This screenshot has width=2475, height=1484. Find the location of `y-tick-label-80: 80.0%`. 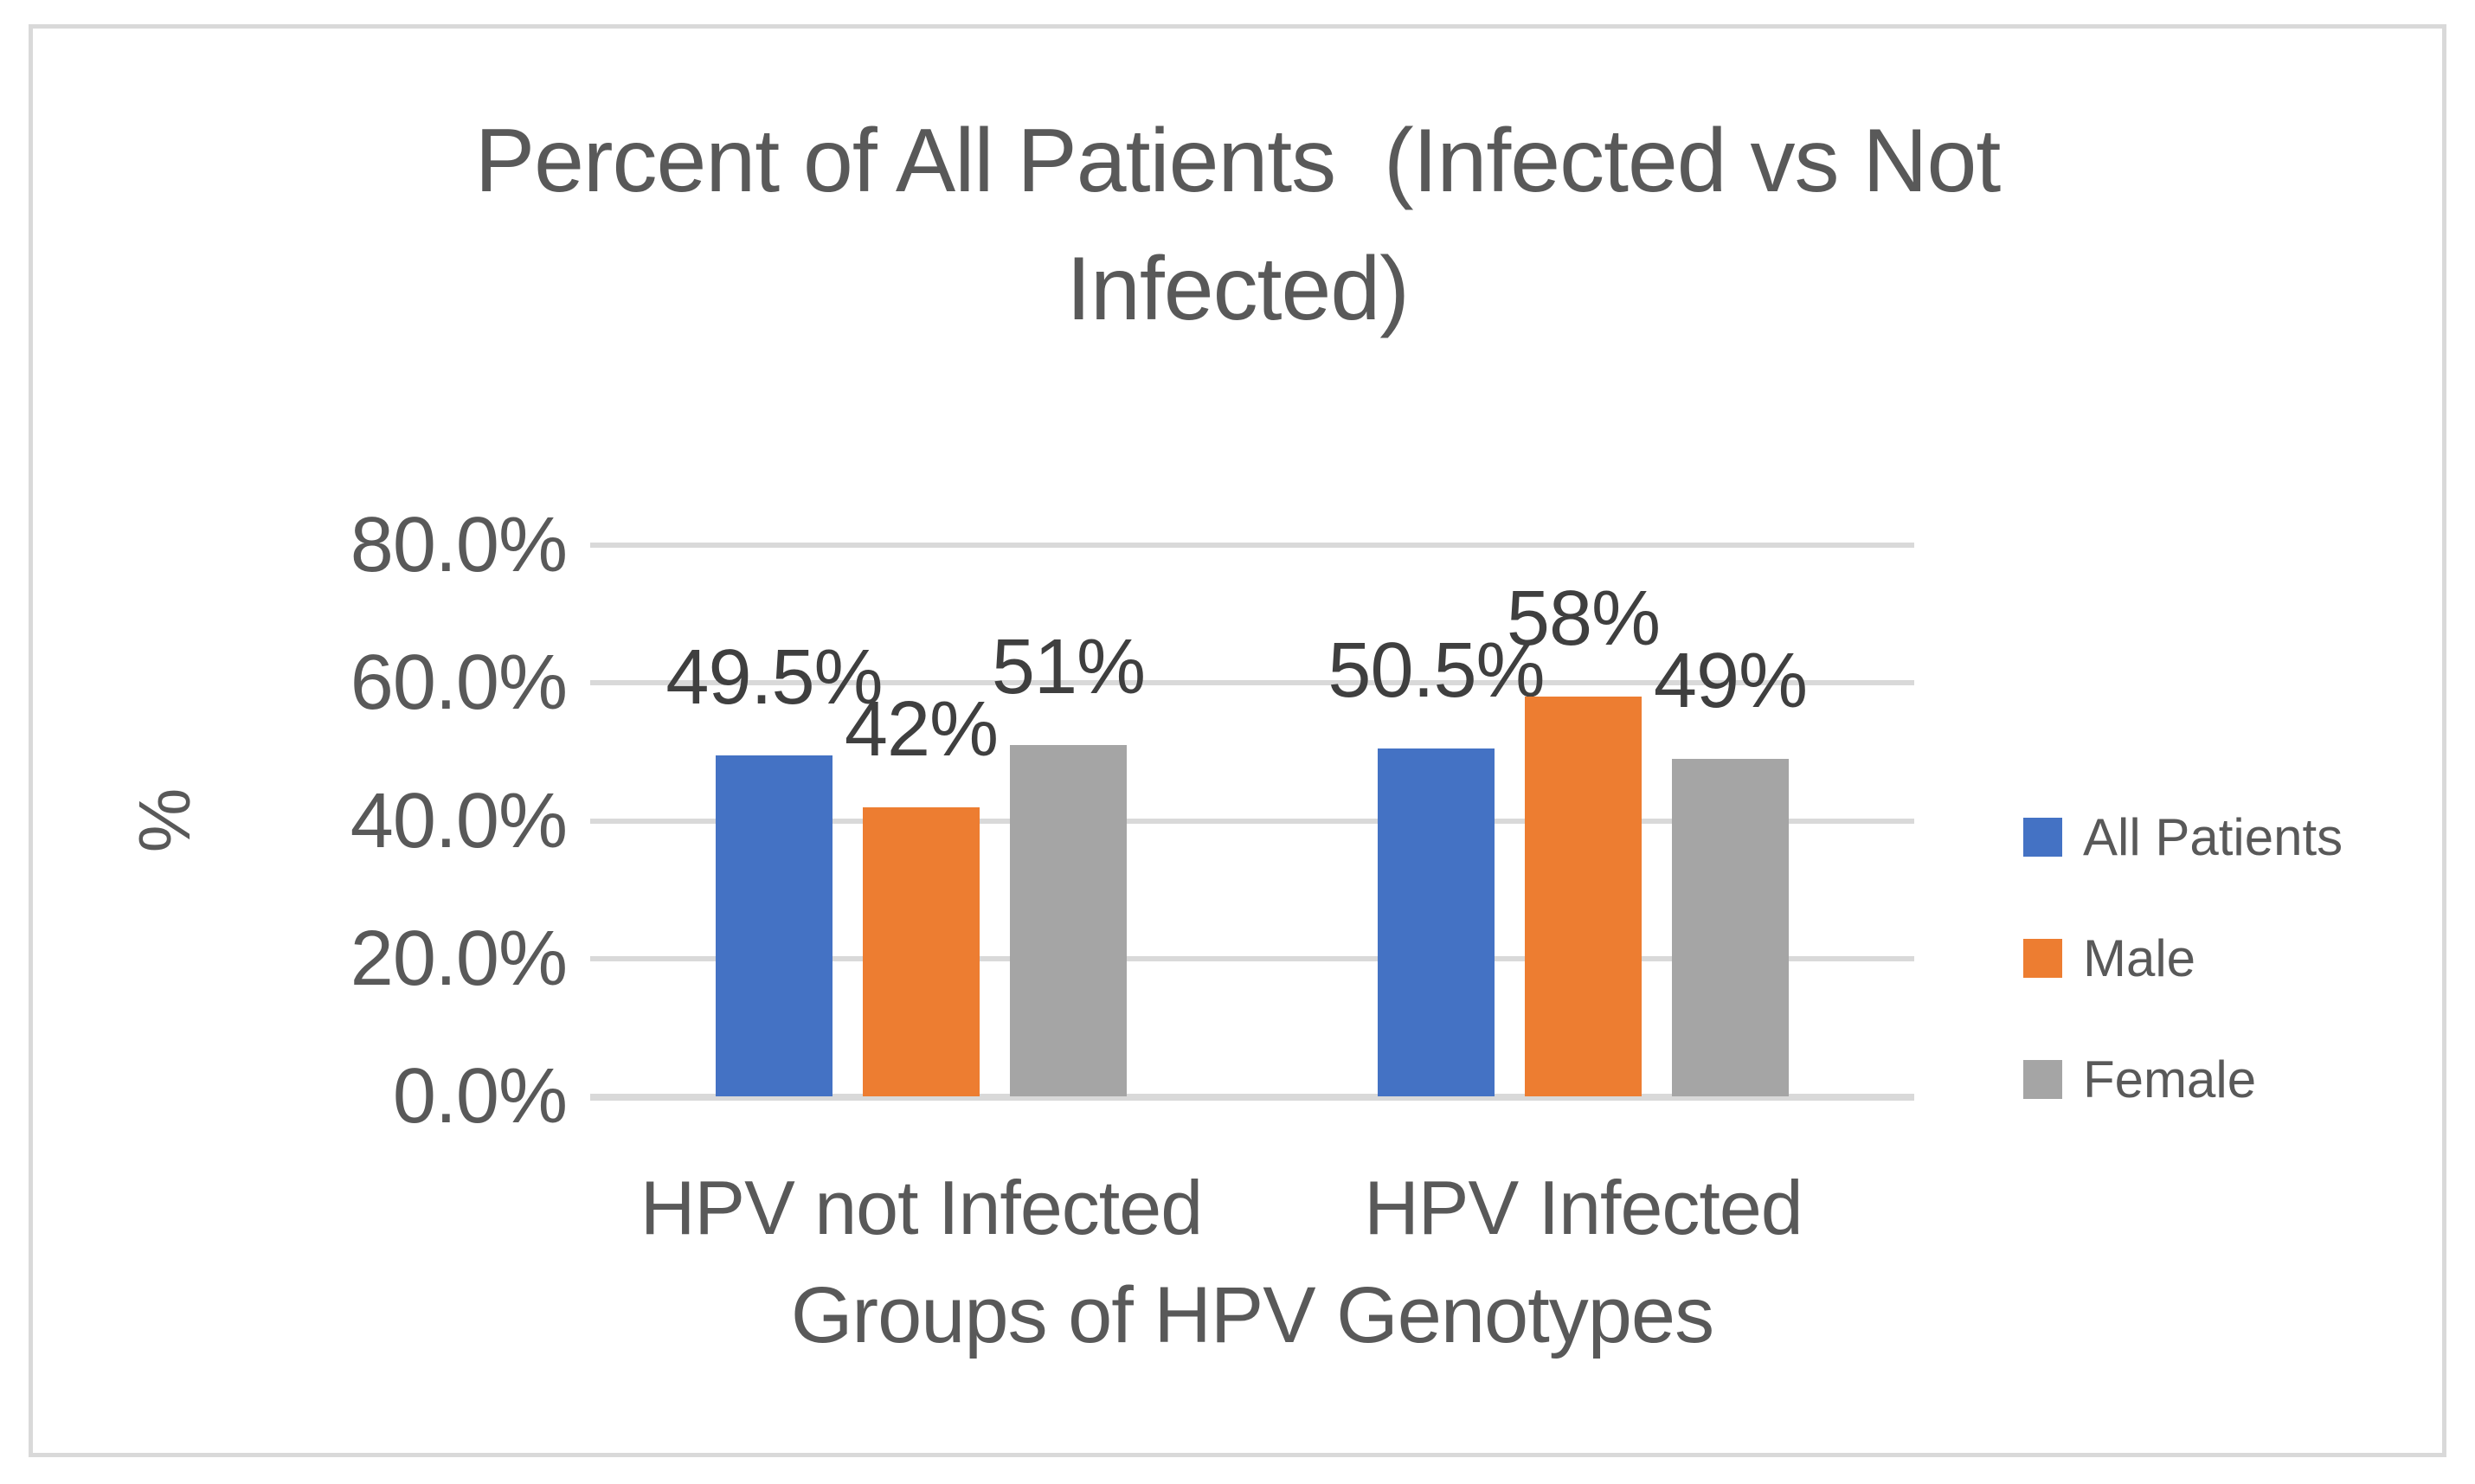

y-tick-label-80: 80.0% is located at coordinates (459, 545).